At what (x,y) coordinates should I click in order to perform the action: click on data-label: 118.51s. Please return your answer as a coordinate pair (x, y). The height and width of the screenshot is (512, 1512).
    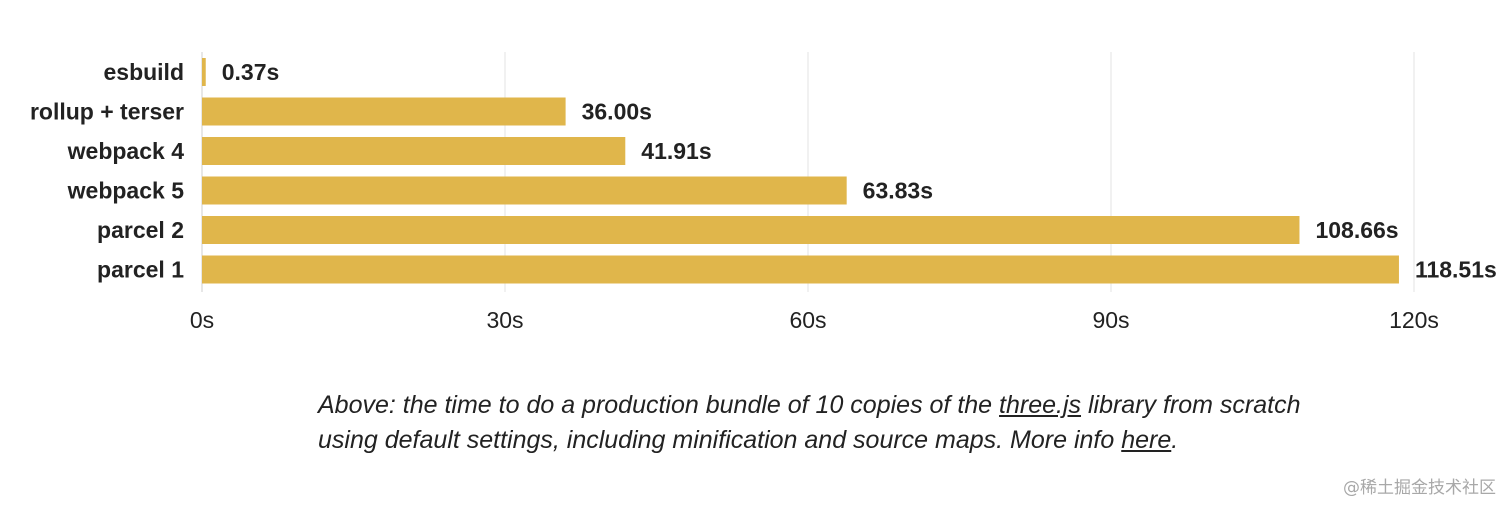
    Looking at the image, I should click on (1456, 270).